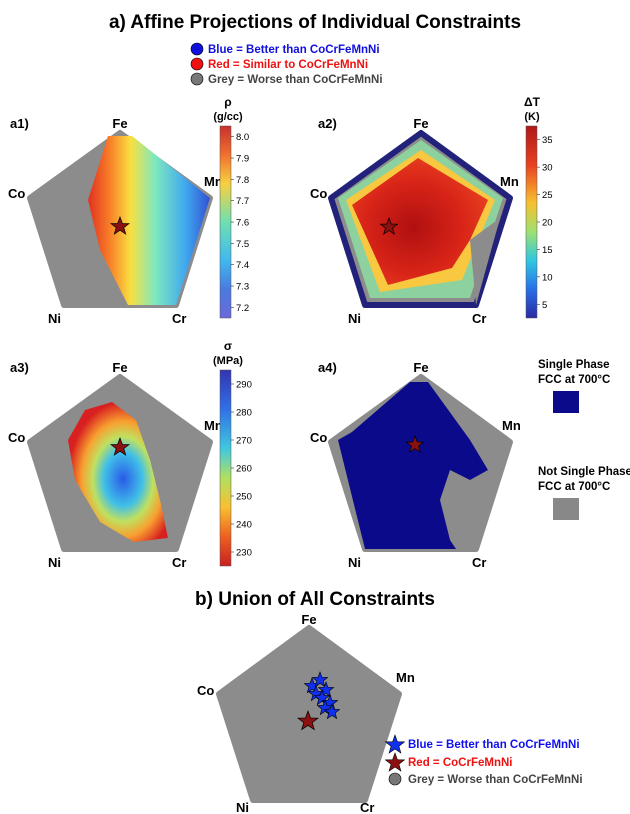 This screenshot has width=630, height=814. I want to click on a4-legend-single-line1: Single Phase, so click(574, 365).